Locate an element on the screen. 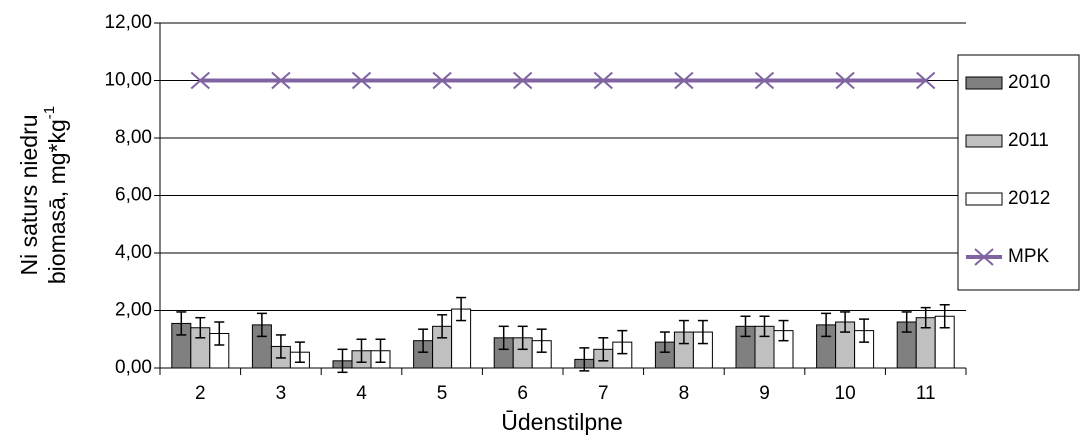  y-axis-label-sup: -1 is located at coordinates (49, 112).